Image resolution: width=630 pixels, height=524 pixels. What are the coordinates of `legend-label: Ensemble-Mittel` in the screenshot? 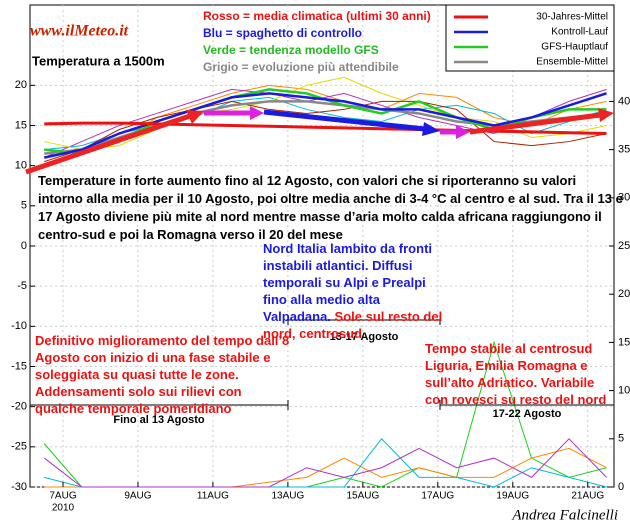 It's located at (572, 62).